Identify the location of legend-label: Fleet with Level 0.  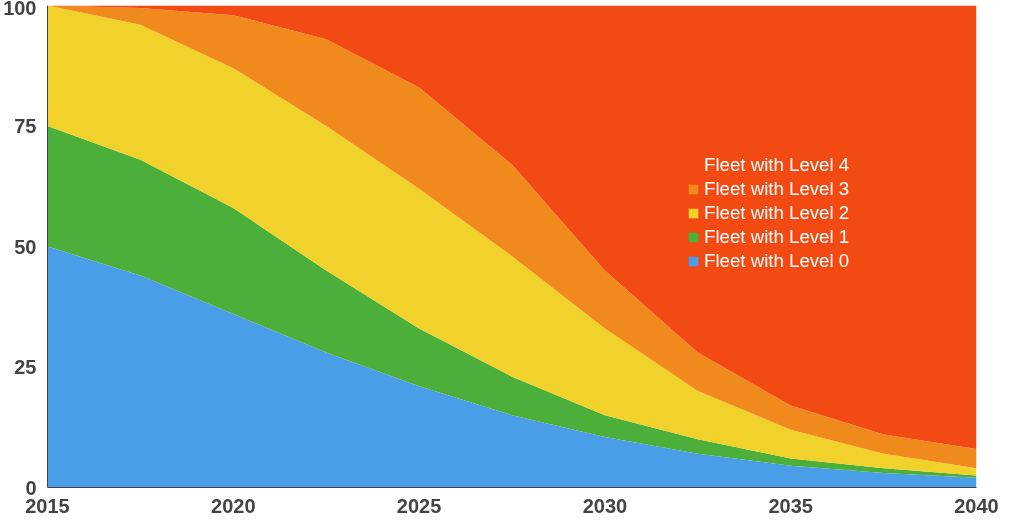
(777, 261).